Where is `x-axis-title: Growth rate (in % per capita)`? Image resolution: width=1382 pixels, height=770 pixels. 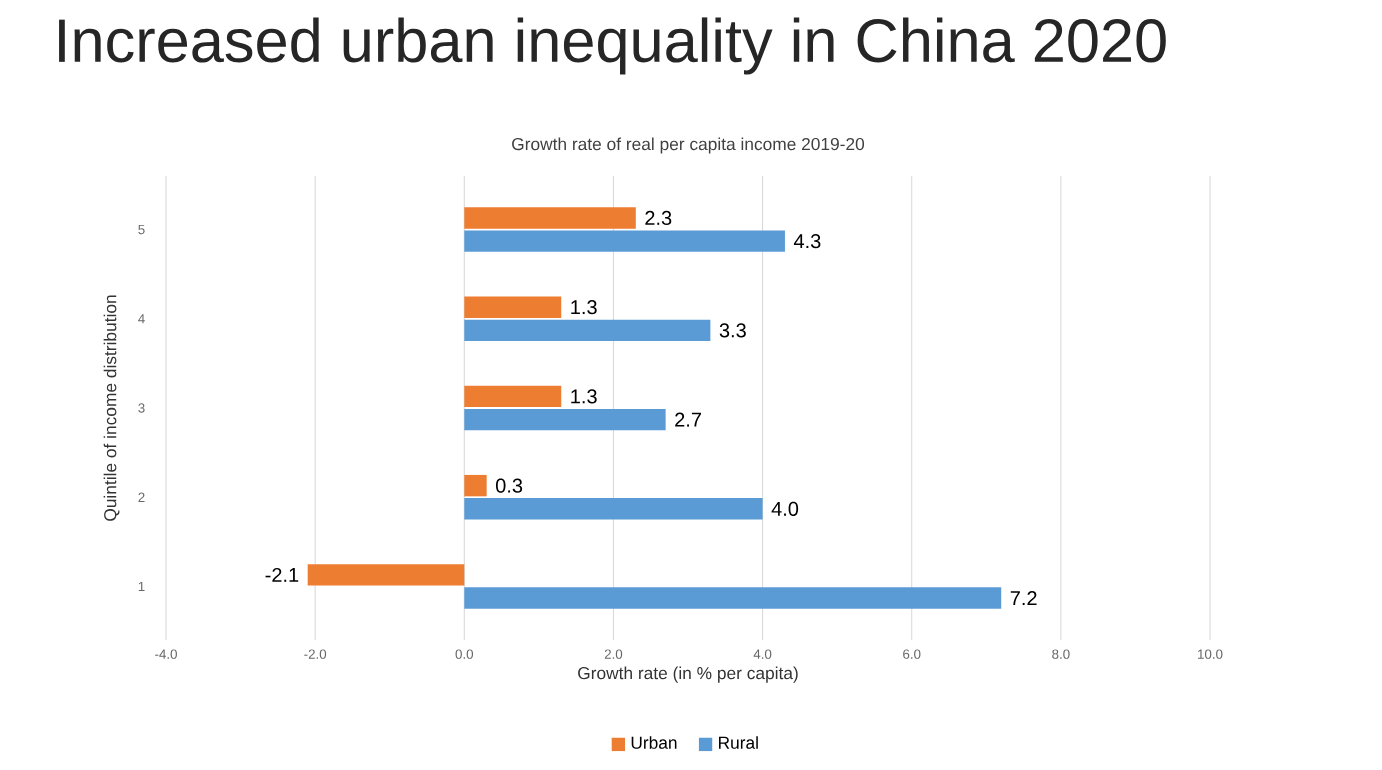 x-axis-title: Growth rate (in % per capita) is located at coordinates (688, 674).